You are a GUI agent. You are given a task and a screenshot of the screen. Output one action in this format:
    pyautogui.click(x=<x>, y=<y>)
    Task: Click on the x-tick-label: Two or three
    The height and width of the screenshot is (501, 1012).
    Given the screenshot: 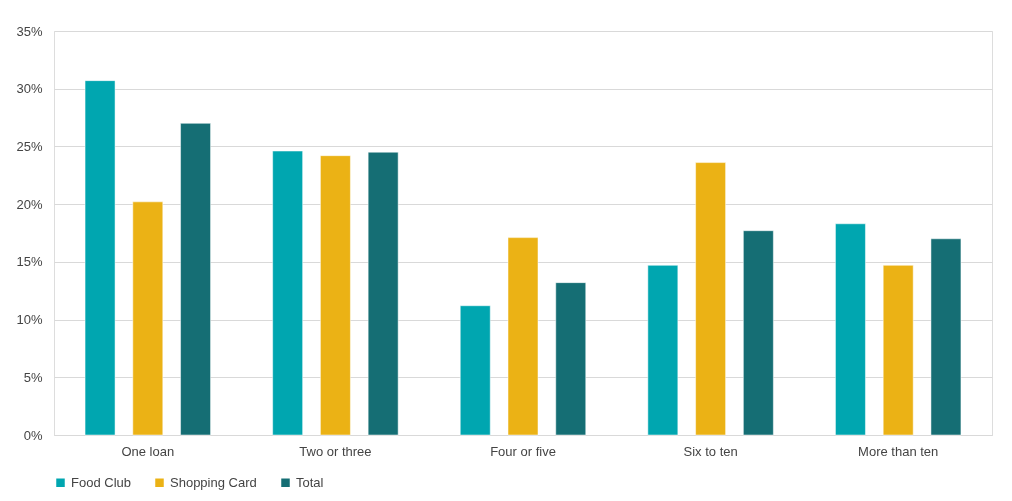 What is the action you would take?
    pyautogui.click(x=335, y=451)
    